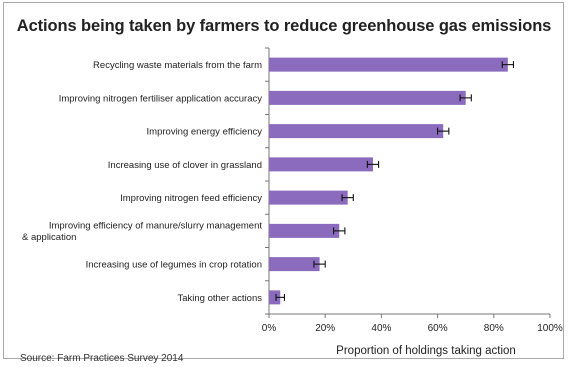  I want to click on category-label: Taking other actions, so click(220, 298).